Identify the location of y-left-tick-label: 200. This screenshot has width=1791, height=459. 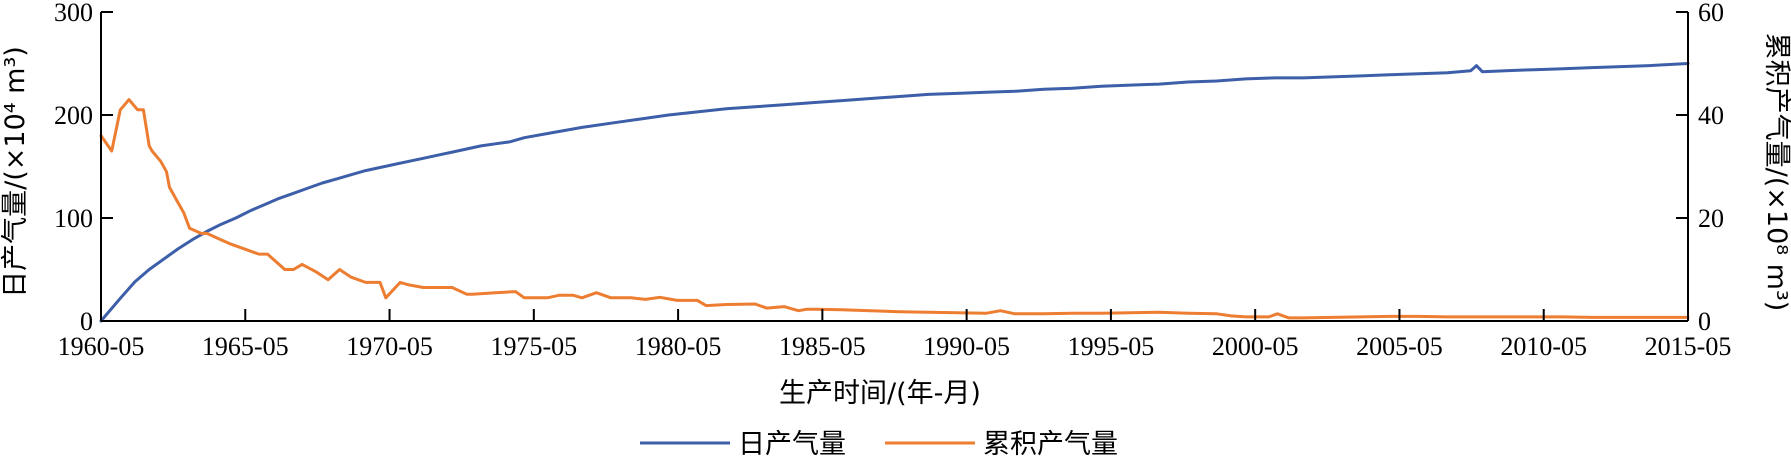
(73, 115).